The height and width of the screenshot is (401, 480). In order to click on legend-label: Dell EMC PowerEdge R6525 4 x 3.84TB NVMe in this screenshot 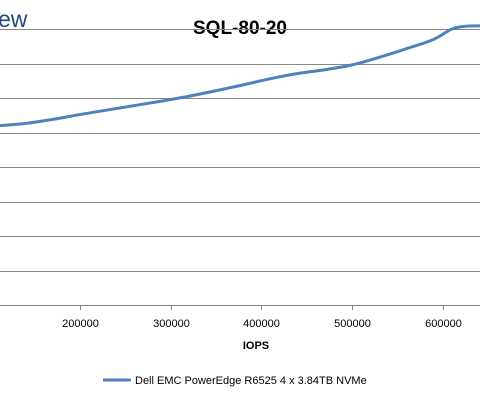, I will do `click(251, 381)`.